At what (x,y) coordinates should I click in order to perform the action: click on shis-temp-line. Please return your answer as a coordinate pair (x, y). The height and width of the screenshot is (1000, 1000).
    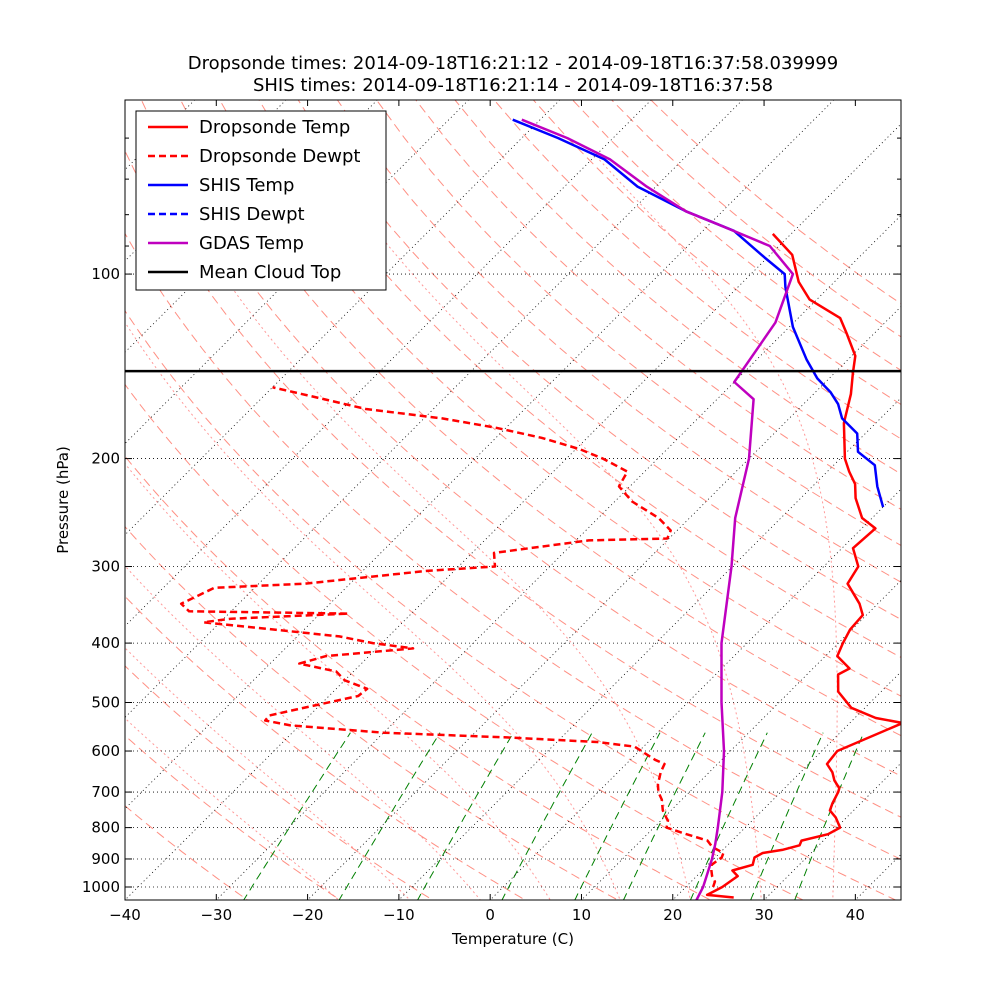
    Looking at the image, I should click on (698, 313).